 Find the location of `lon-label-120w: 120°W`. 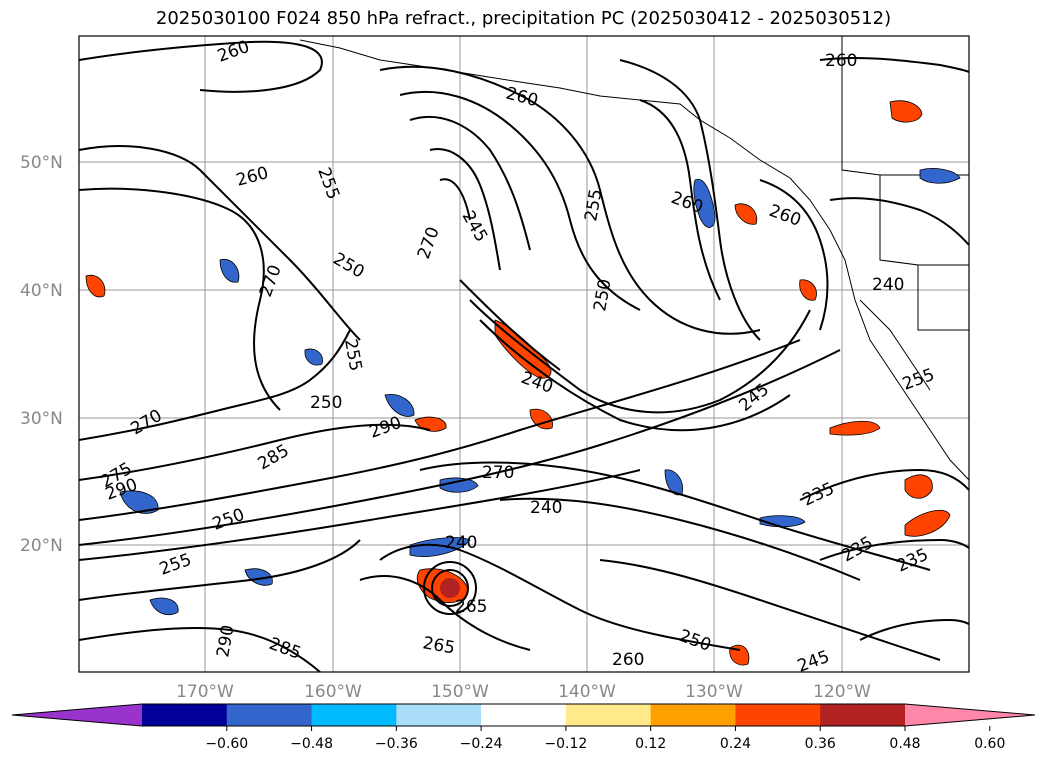

lon-label-120w: 120°W is located at coordinates (842, 692).